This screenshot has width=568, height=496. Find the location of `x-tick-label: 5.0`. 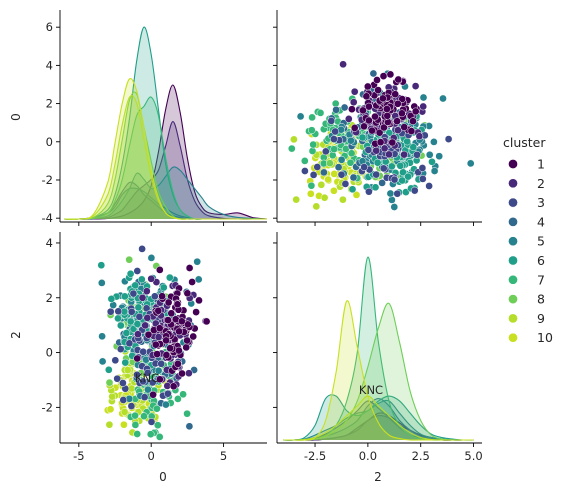

x-tick-label: 5.0 is located at coordinates (473, 456).